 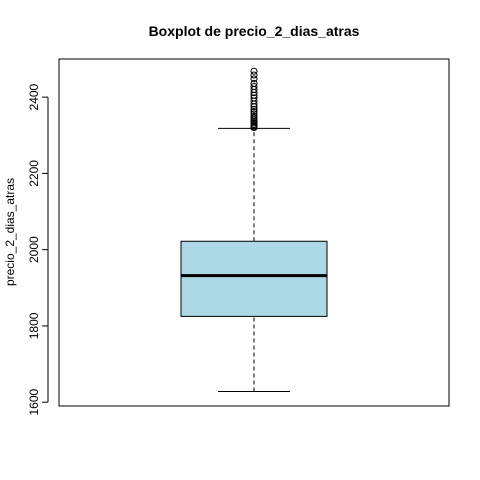 What do you see at coordinates (254, 278) in the screenshot?
I see `iqr-box` at bounding box center [254, 278].